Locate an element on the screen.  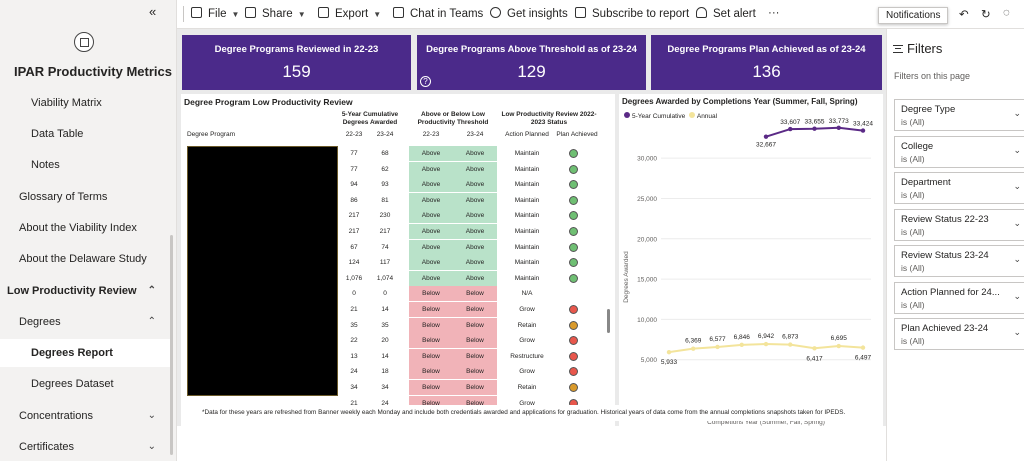
nav-item: Certificates ⌄ is located at coordinates (85, 447).